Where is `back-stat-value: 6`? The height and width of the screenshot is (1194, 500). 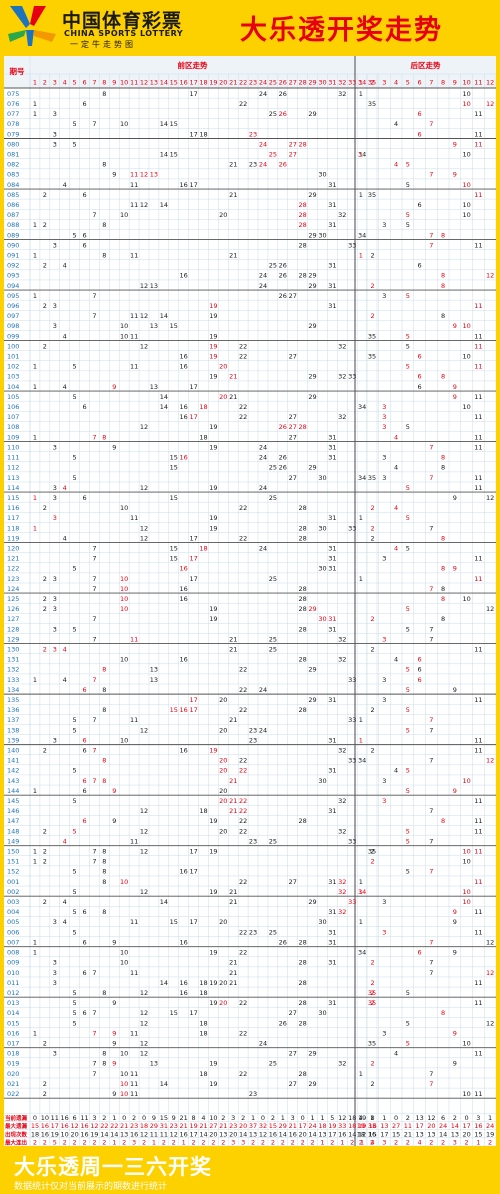 back-stat-value: 6 is located at coordinates (443, 1118).